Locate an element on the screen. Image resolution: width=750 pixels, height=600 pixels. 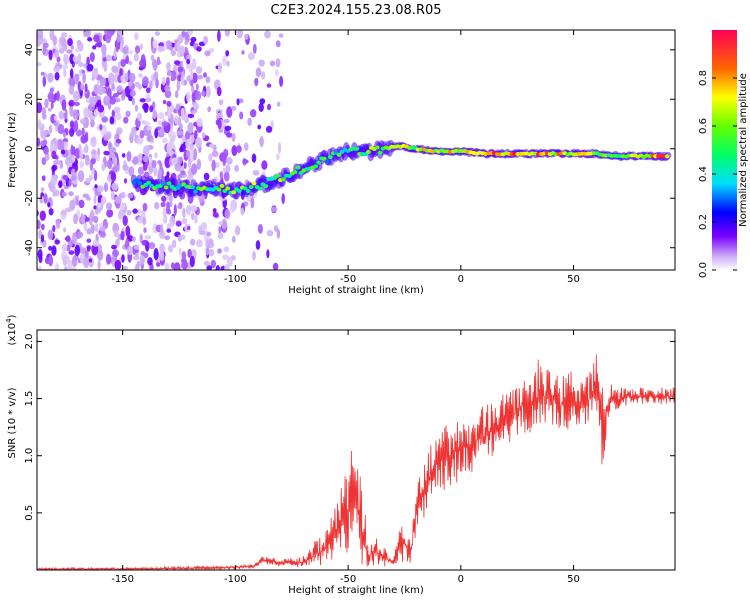
x-tick-label: -50 is located at coordinates (348, 279).